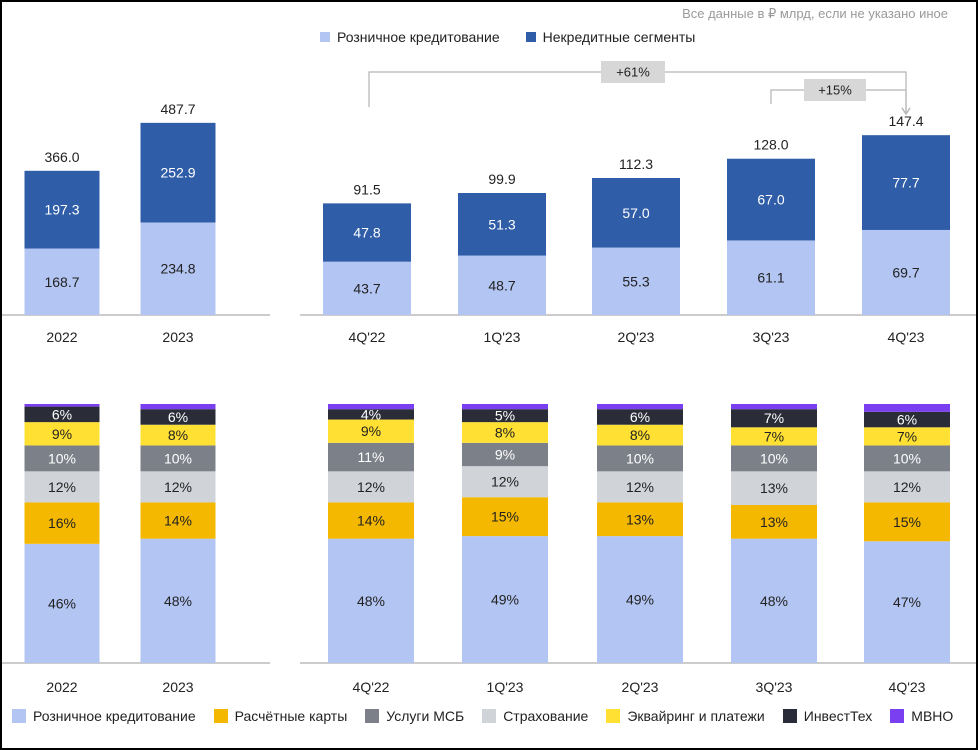  I want to click on x-tick-label: 2023, so click(177, 687).